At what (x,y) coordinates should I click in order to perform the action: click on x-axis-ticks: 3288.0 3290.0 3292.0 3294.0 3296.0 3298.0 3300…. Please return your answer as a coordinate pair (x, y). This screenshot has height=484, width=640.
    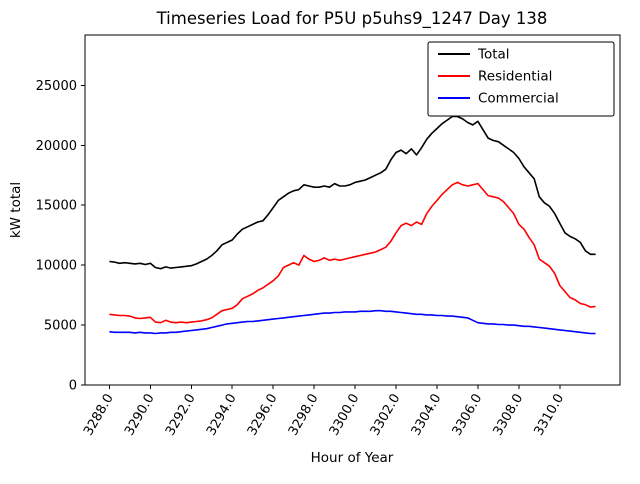
    Looking at the image, I should click on (324, 411).